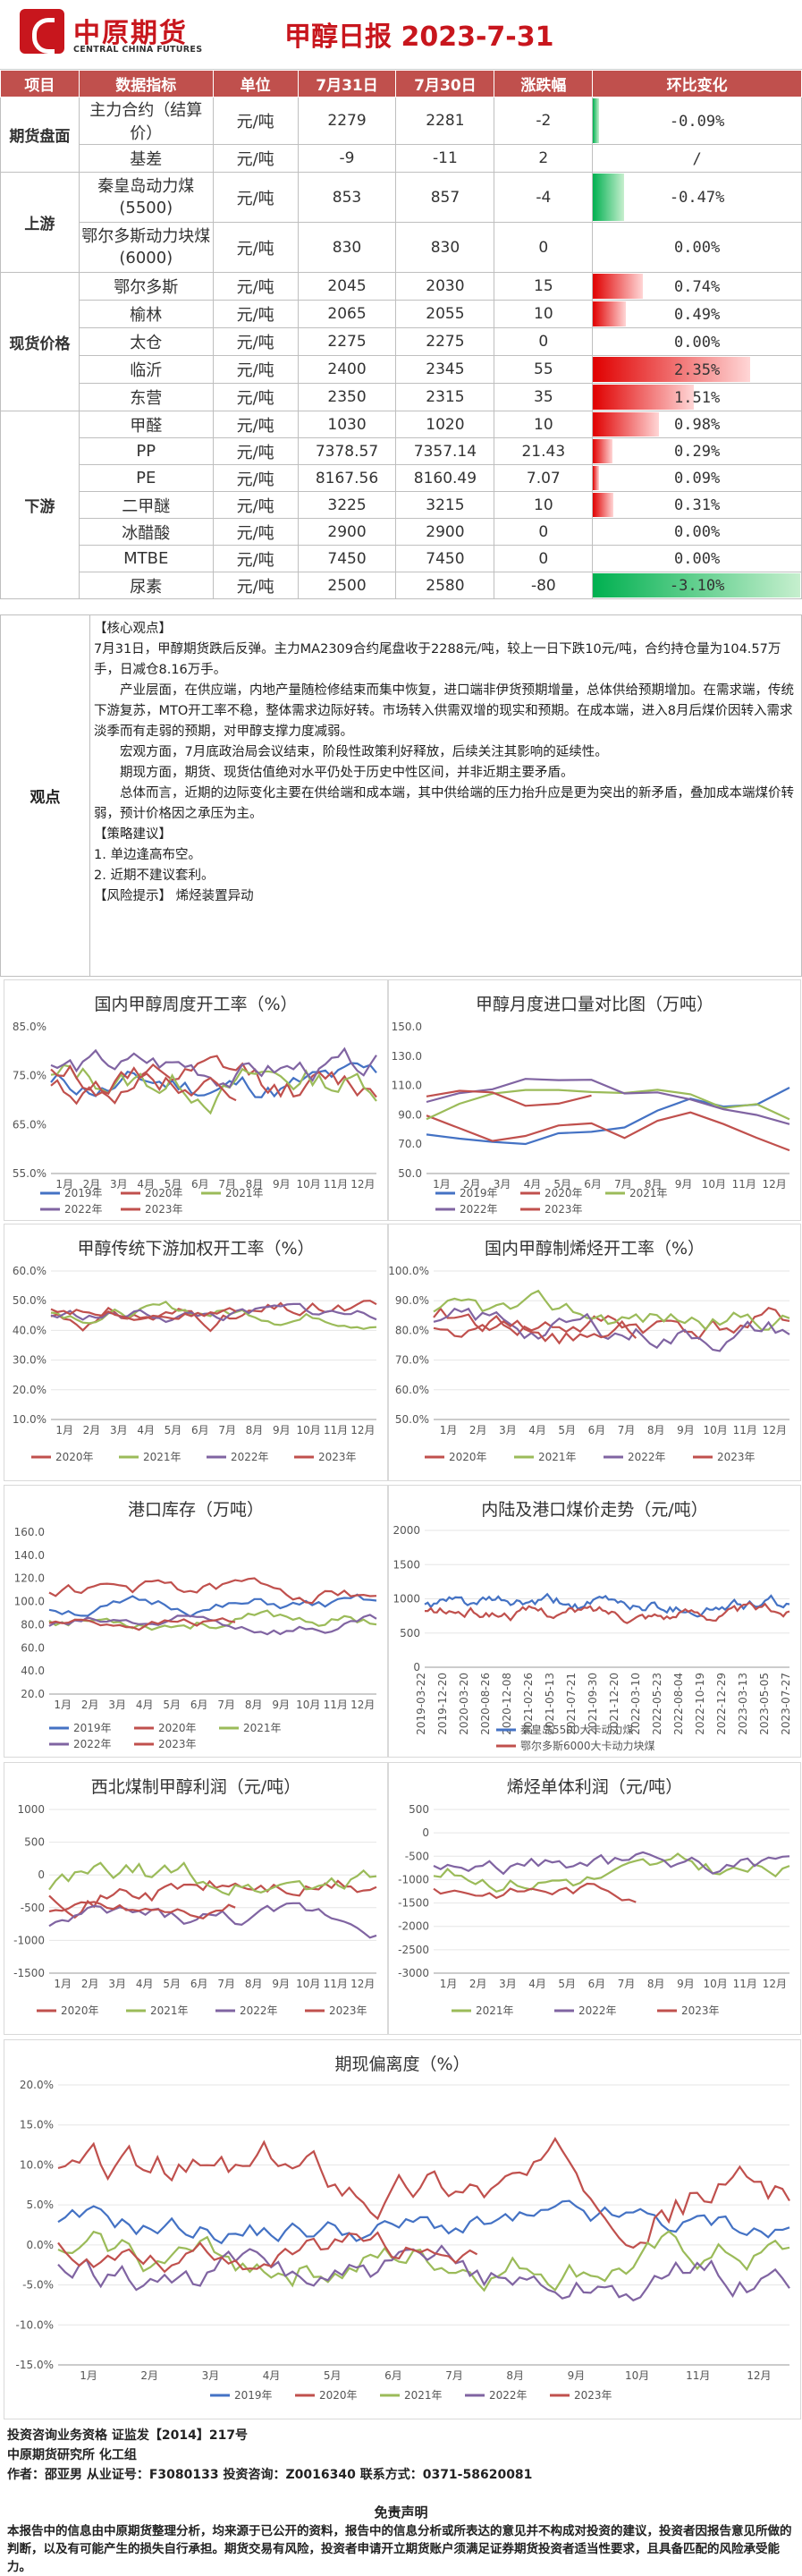 This screenshot has width=802, height=2576. I want to click on y-tick-label: 110.0, so click(407, 1086).